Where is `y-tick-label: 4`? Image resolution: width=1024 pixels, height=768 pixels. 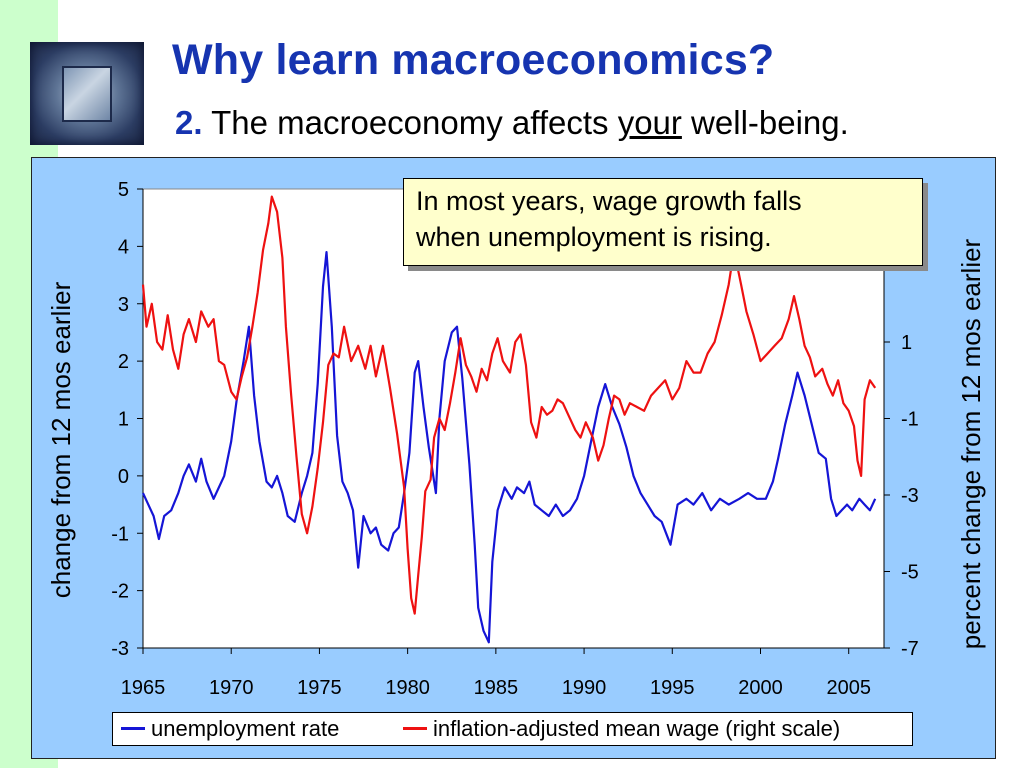
y-tick-label: 4 is located at coordinates (123, 247).